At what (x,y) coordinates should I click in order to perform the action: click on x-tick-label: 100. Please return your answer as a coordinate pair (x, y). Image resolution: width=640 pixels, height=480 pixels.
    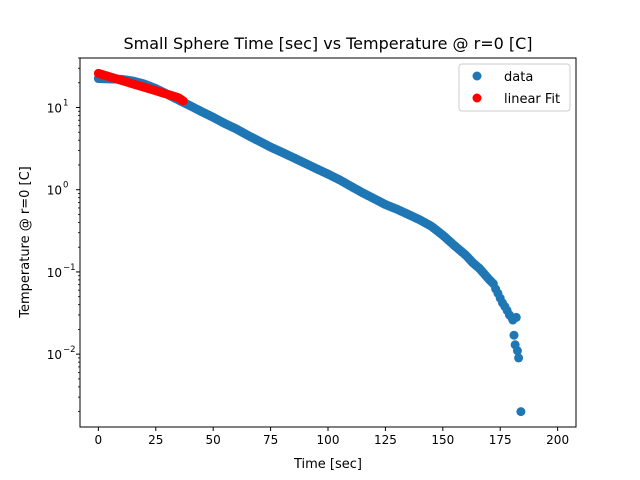
    Looking at the image, I should click on (328, 440).